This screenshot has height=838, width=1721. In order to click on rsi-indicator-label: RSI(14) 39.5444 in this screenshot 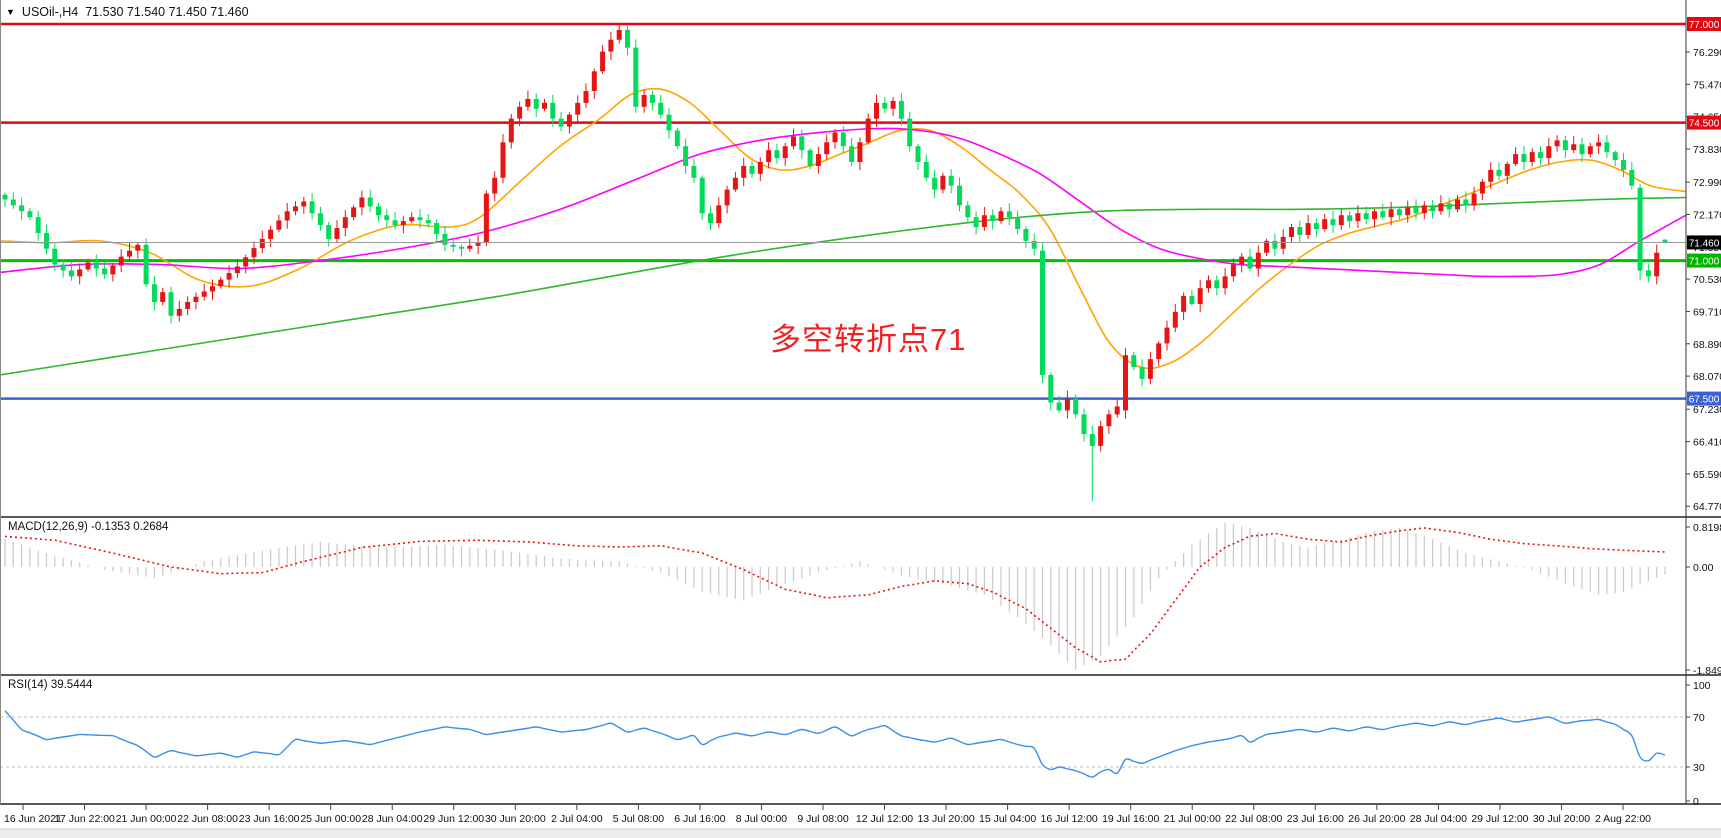, I will do `click(50, 685)`.